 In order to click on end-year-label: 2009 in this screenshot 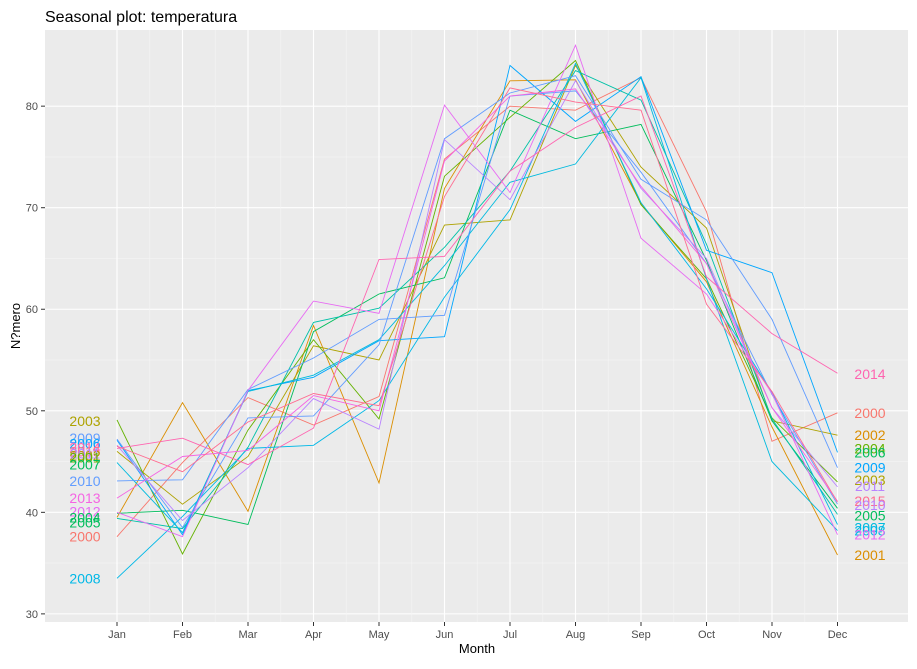, I will do `click(869, 468)`.